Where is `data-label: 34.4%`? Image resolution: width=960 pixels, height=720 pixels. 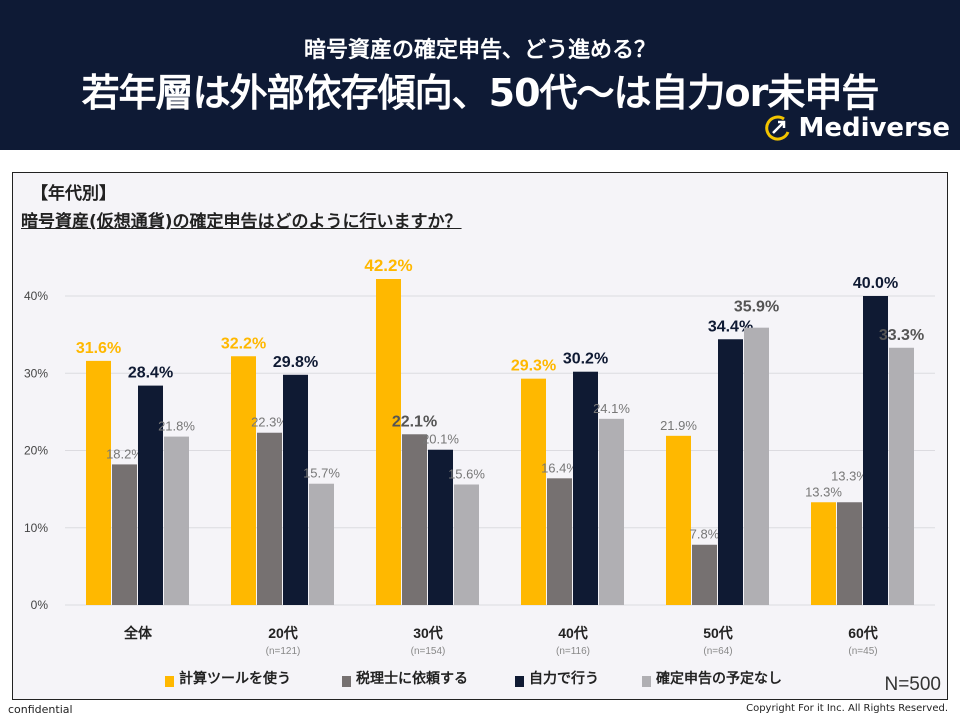
data-label: 34.4% is located at coordinates (730, 326).